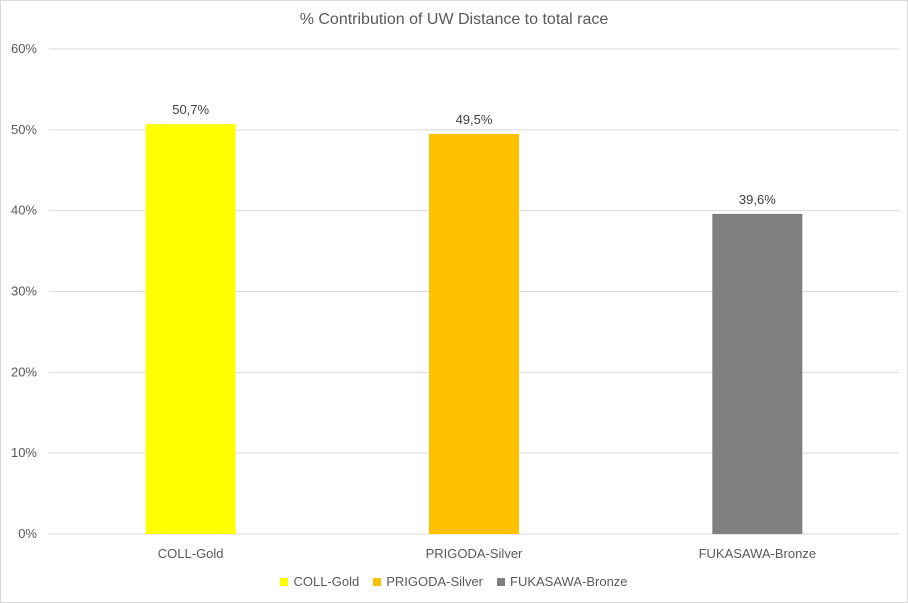 The image size is (908, 603). What do you see at coordinates (24, 371) in the screenshot?
I see `y-tick-label-20: 20%` at bounding box center [24, 371].